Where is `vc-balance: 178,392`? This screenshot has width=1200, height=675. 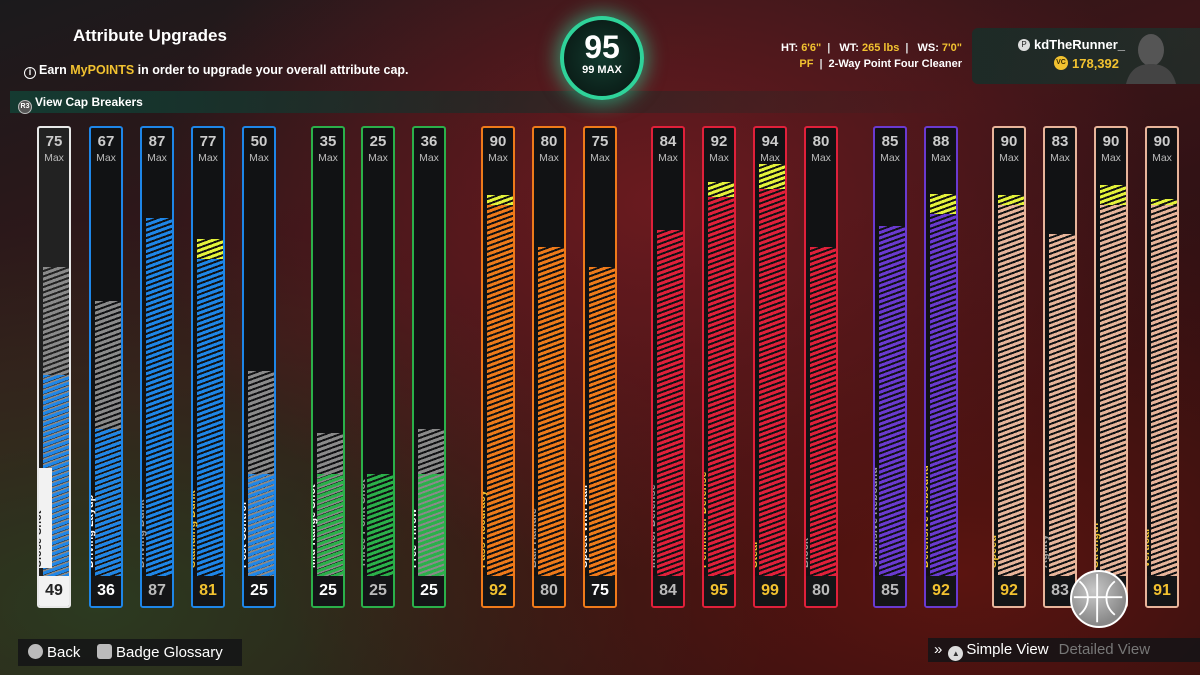
vc-balance: 178,392 is located at coordinates (1095, 63).